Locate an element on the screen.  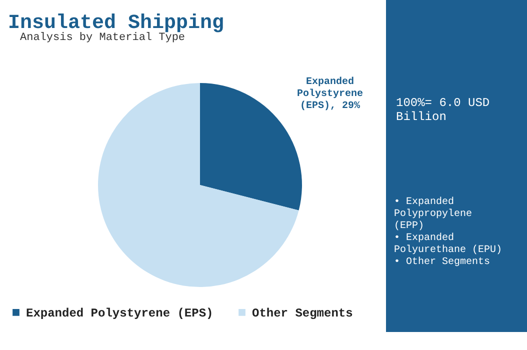
data-label: Expanded Polystyrene (EPS), 29% is located at coordinates (330, 94).